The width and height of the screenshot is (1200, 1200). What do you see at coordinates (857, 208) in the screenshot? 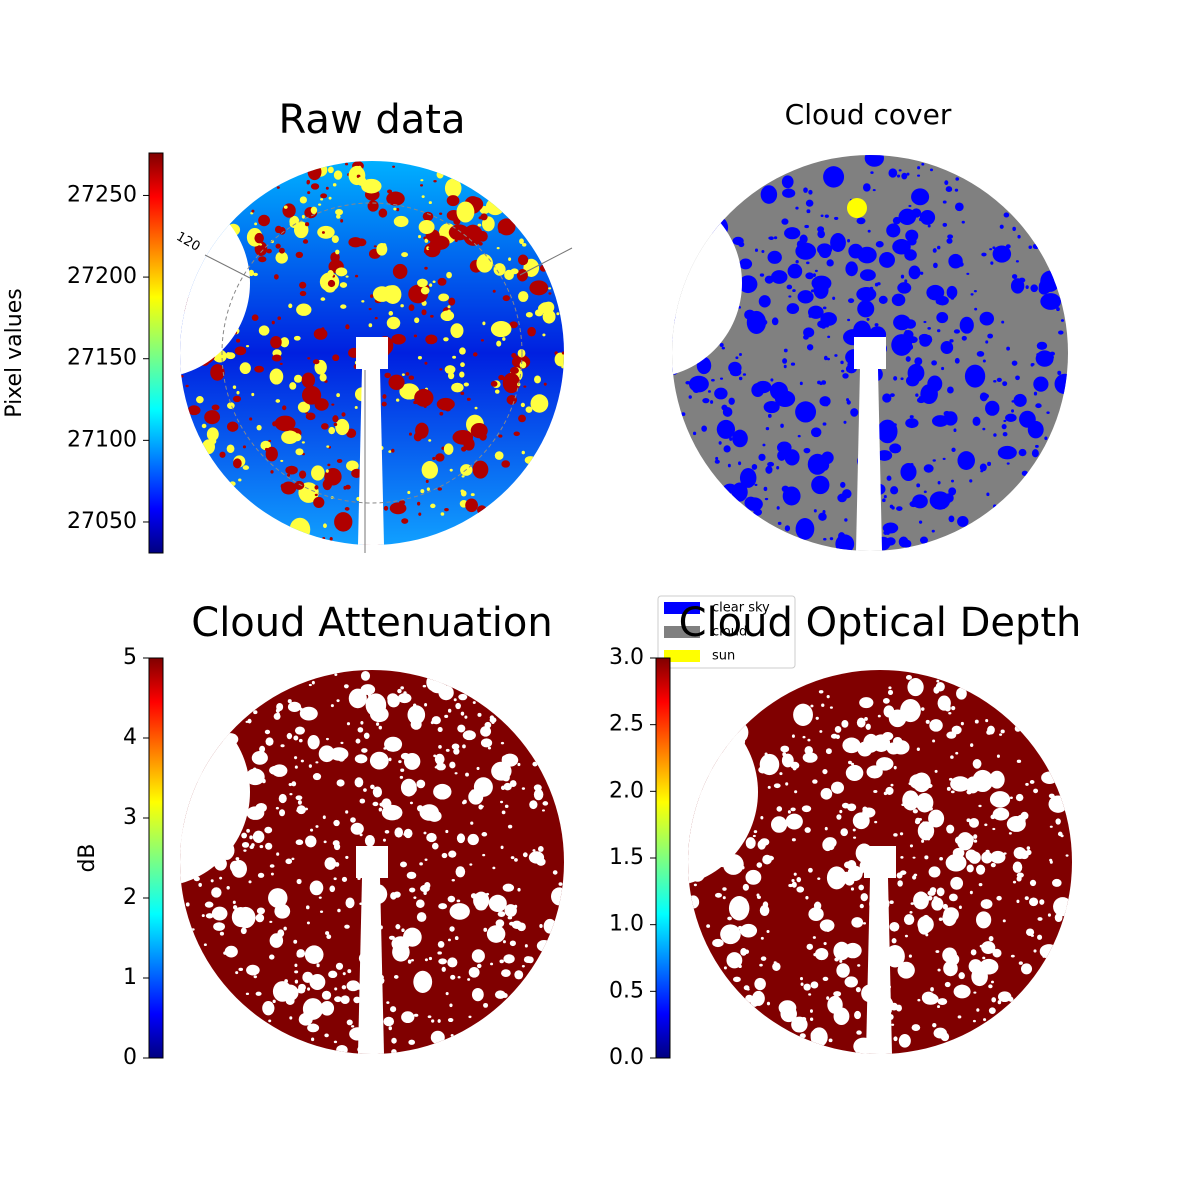
I see `sun-marker` at bounding box center [857, 208].